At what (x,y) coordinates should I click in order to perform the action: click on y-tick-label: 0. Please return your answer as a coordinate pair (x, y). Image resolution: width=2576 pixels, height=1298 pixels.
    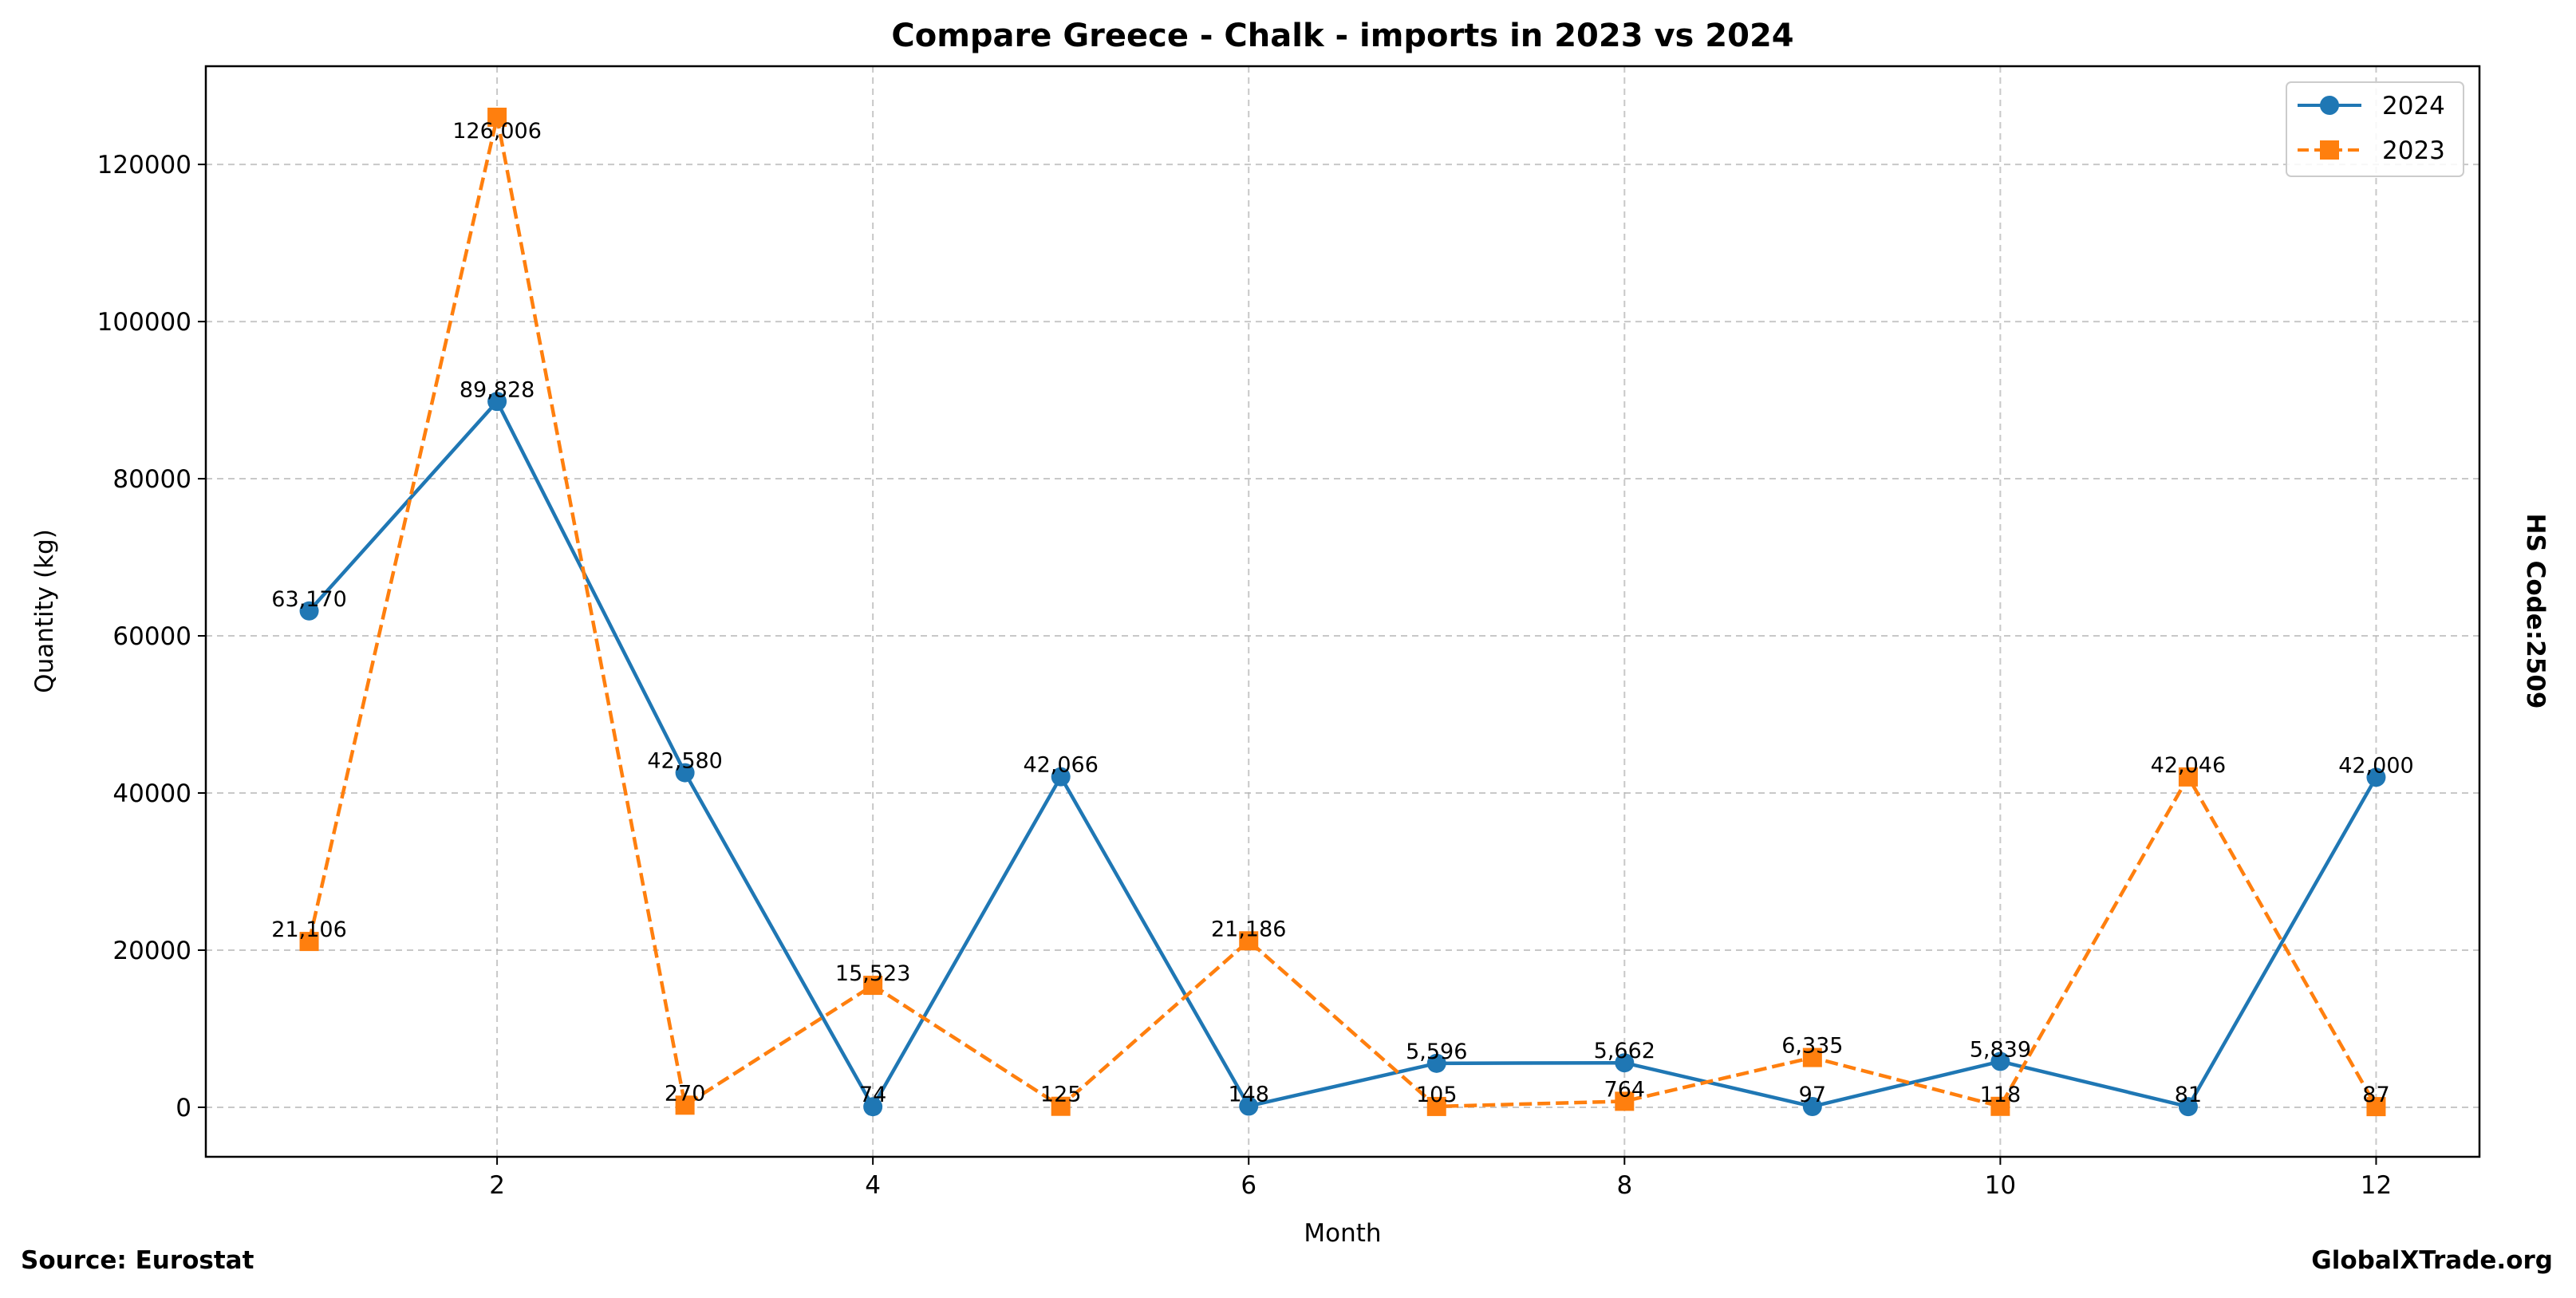
    Looking at the image, I should click on (183, 1108).